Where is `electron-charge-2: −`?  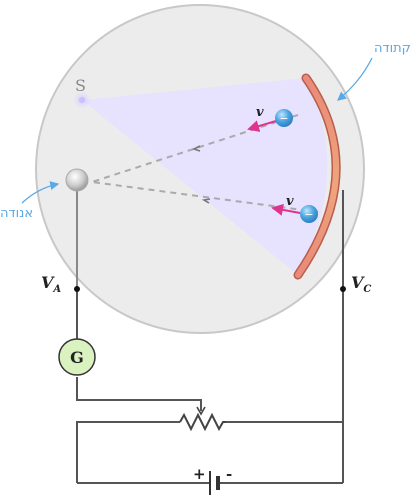
electron-charge-2: − is located at coordinates (308, 214).